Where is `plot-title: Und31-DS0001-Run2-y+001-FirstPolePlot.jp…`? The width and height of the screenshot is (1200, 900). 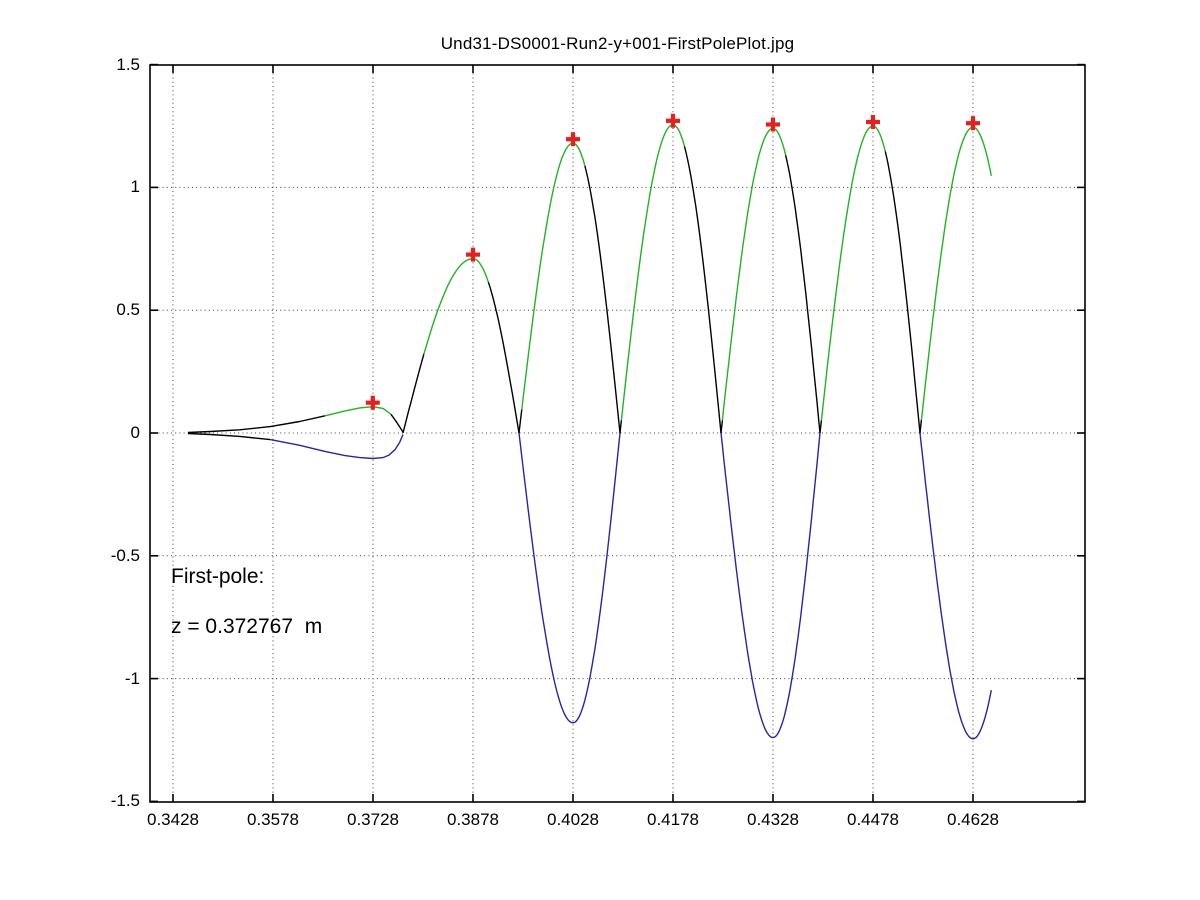
plot-title: Und31-DS0001-Run2-y+001-FirstPolePlot.jp… is located at coordinates (617, 43).